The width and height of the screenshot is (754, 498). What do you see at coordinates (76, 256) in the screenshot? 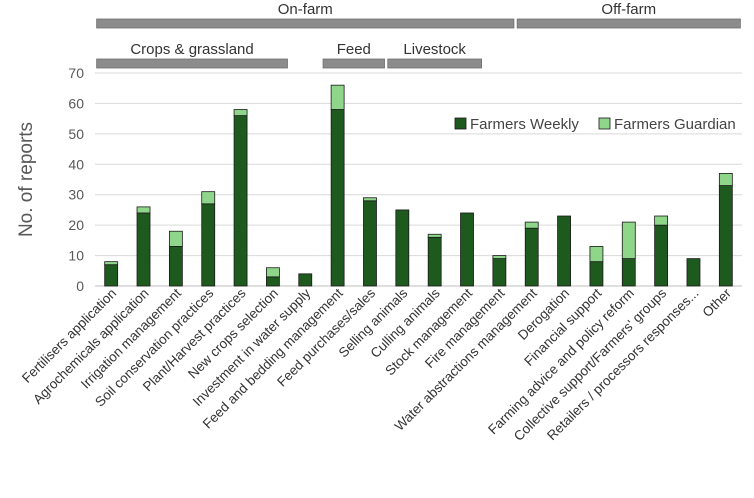
I see `y-tick-label: 10` at bounding box center [76, 256].